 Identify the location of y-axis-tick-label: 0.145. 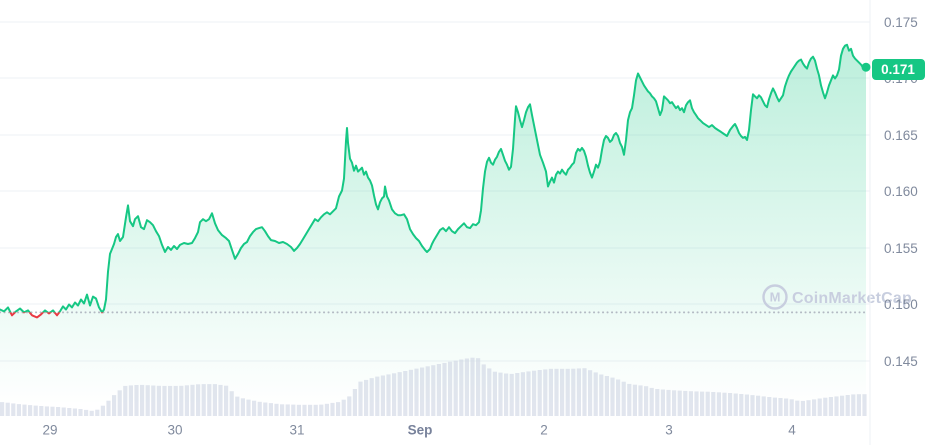
(901, 361).